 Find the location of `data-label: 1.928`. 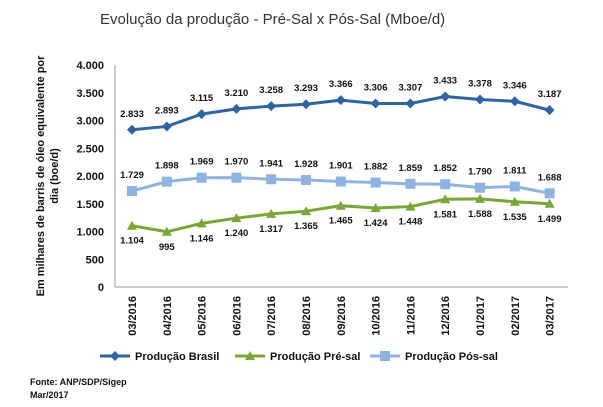

data-label: 1.928 is located at coordinates (306, 164).